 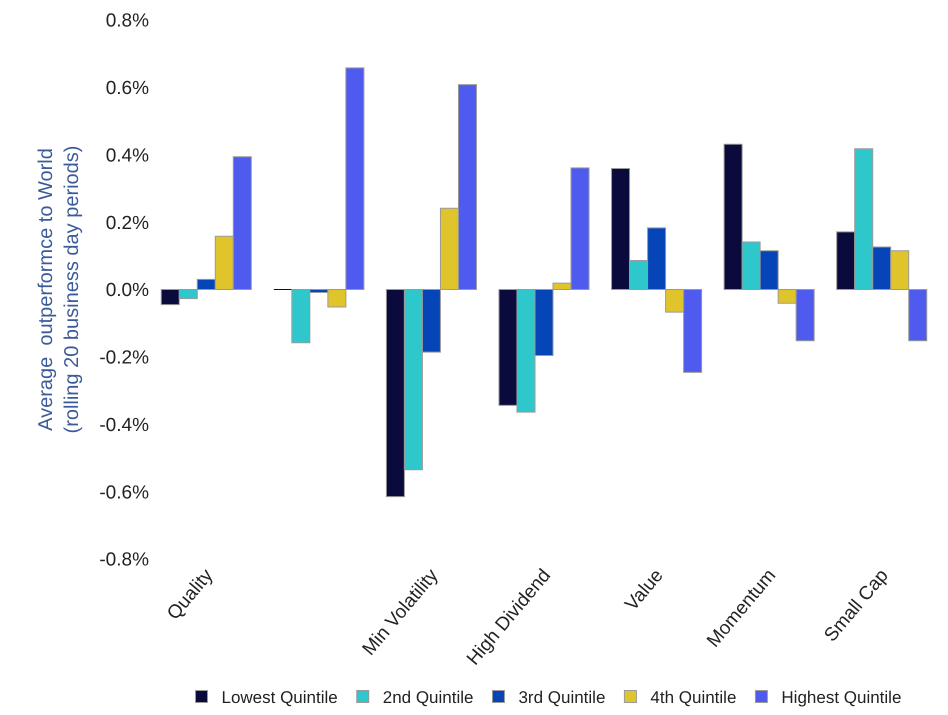 What do you see at coordinates (124, 493) in the screenshot?
I see `y-tick-label: -0.6%` at bounding box center [124, 493].